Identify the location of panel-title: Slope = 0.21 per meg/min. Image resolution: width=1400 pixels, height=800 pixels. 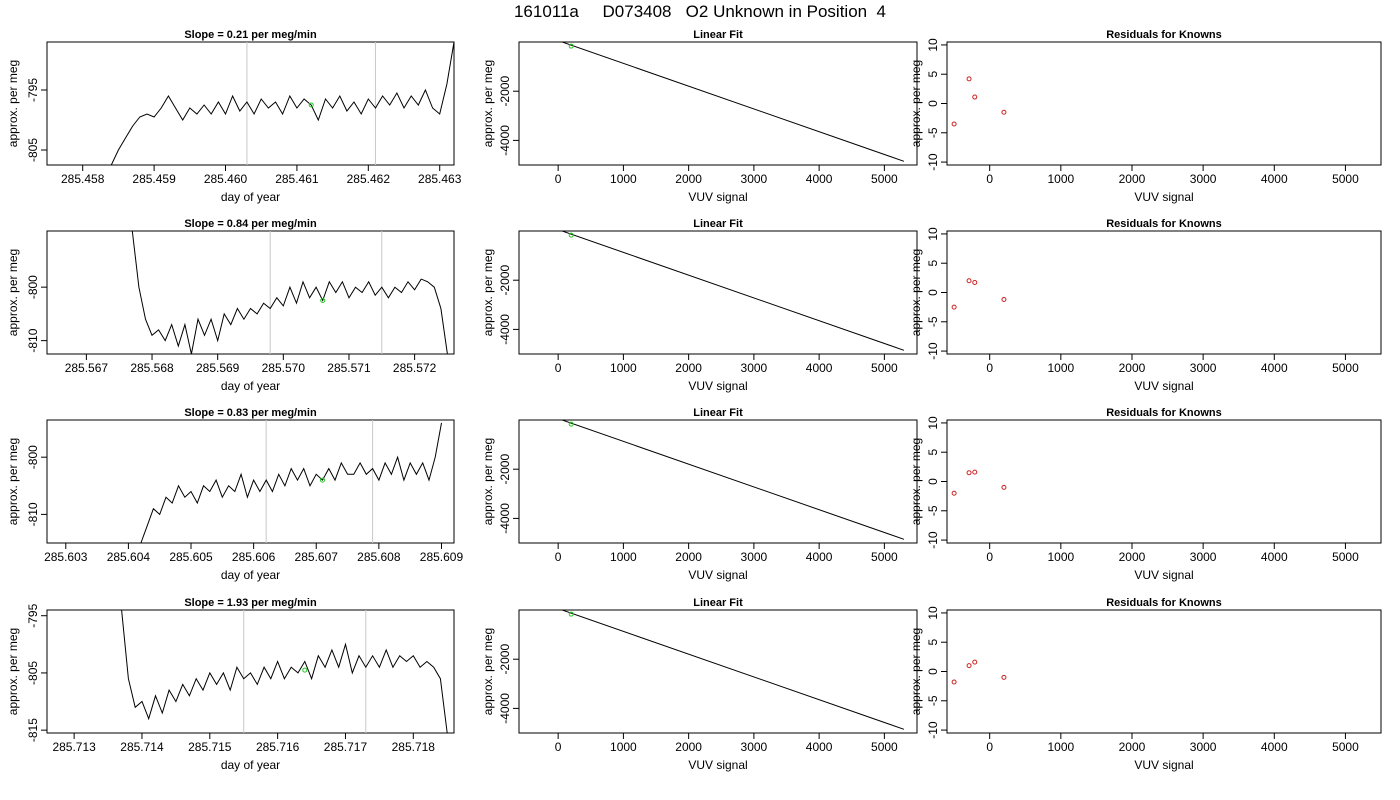
(250, 35).